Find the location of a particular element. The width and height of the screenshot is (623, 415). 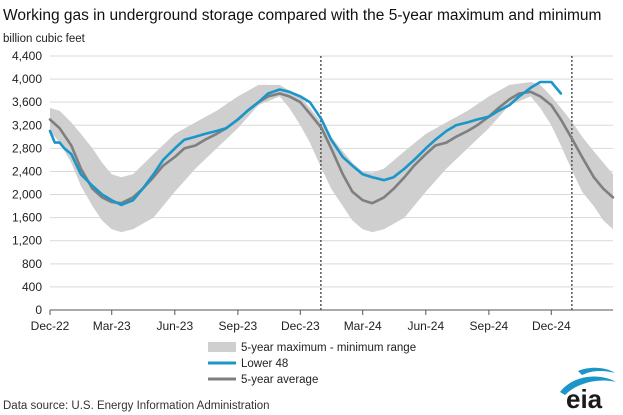

y-tick-label: 1,200 is located at coordinates (27, 241).